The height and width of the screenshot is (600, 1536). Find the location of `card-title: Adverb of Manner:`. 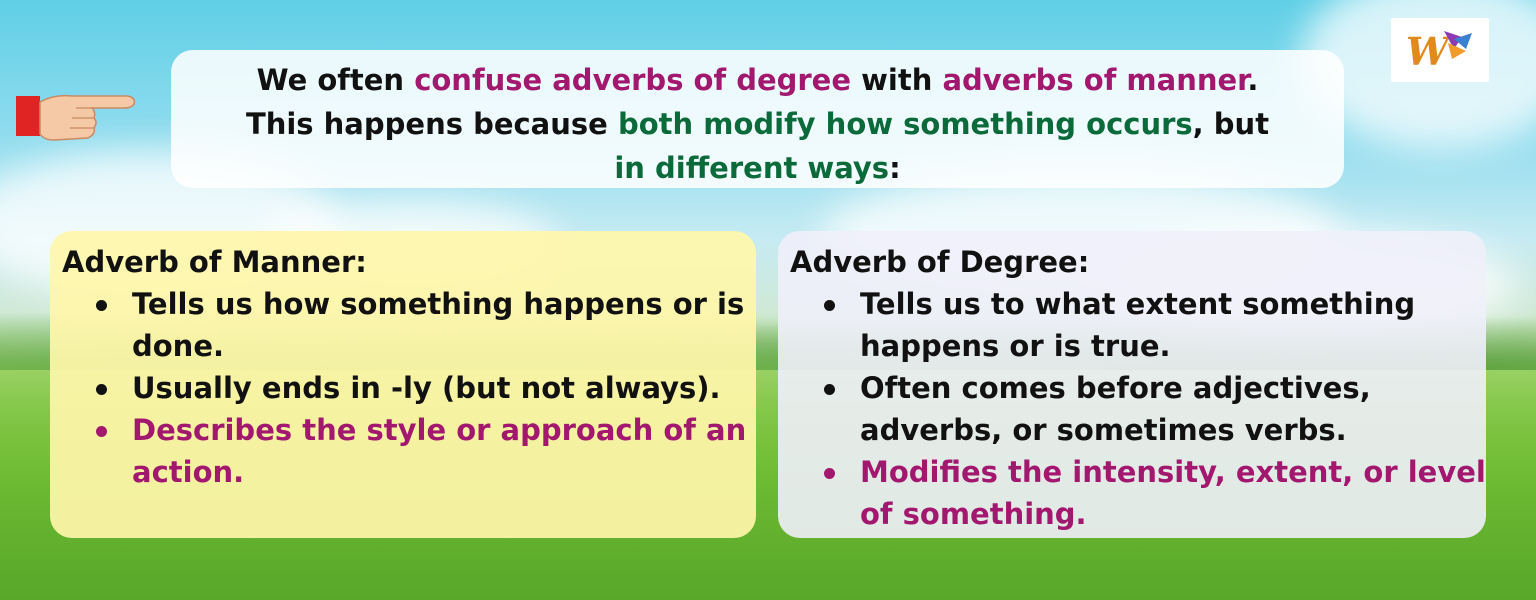

card-title: Adverb of Manner: is located at coordinates (214, 262).